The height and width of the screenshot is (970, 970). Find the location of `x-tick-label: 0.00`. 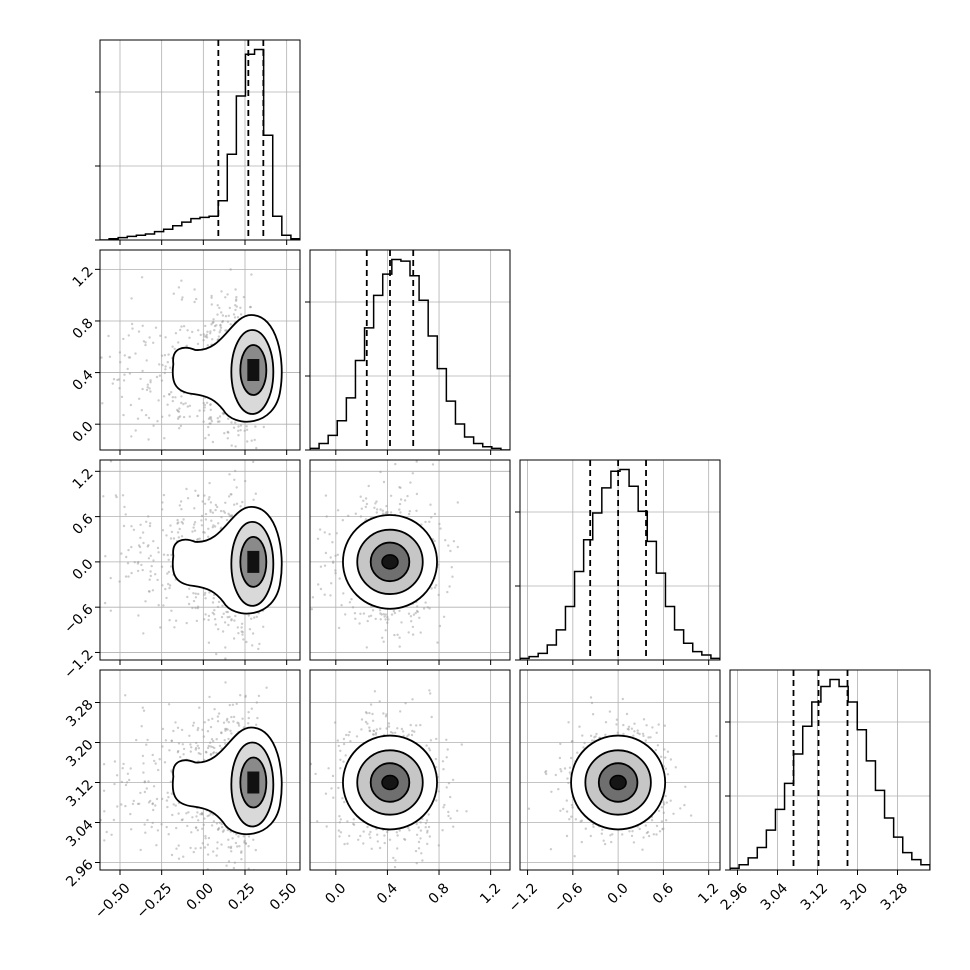

x-tick-label: 0.00 is located at coordinates (200, 896).